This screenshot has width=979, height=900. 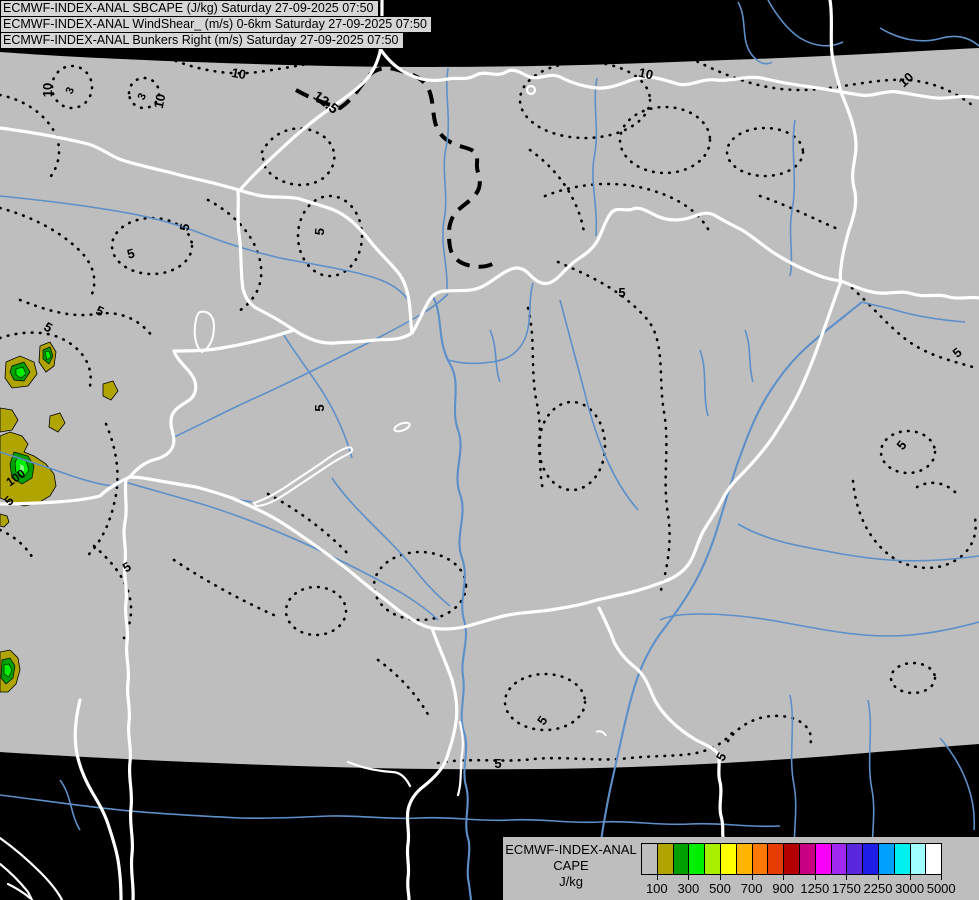 What do you see at coordinates (142, 96) in the screenshot?
I see `contour-value-label: 3` at bounding box center [142, 96].